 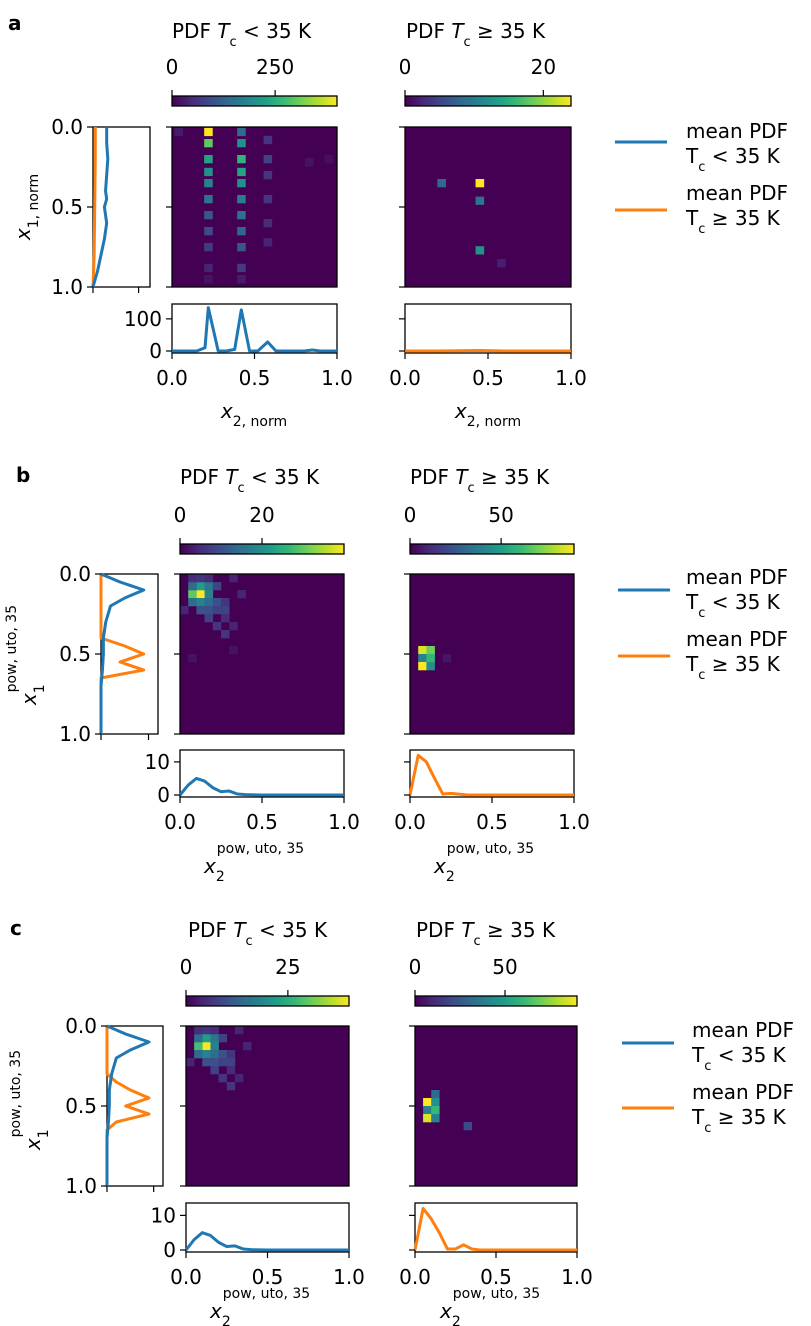 I want to click on legend-c-below-line2: Tc < 35 K, so click(x=739, y=1058).